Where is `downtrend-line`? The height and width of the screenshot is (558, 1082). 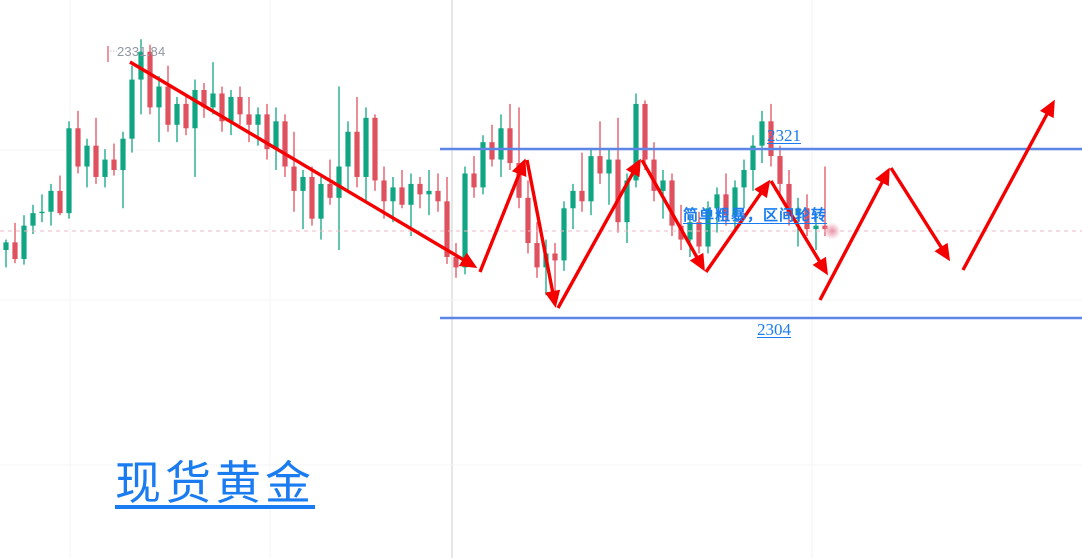
downtrend-line is located at coordinates (303, 164).